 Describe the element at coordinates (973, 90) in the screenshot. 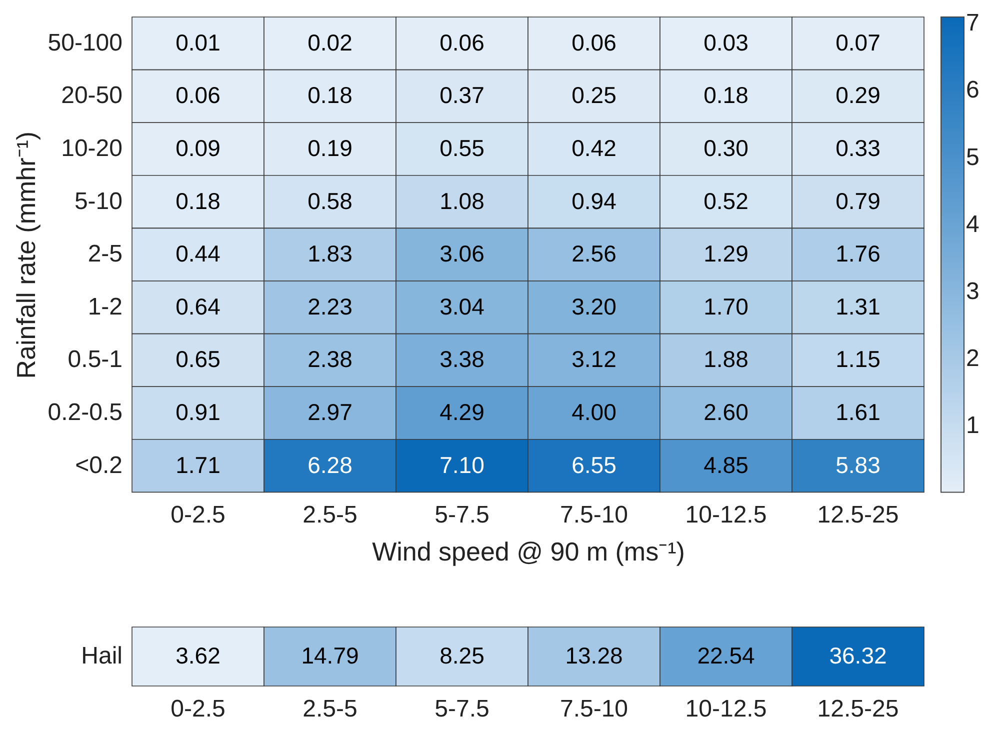

I see `color-bar-label: 6` at that location.